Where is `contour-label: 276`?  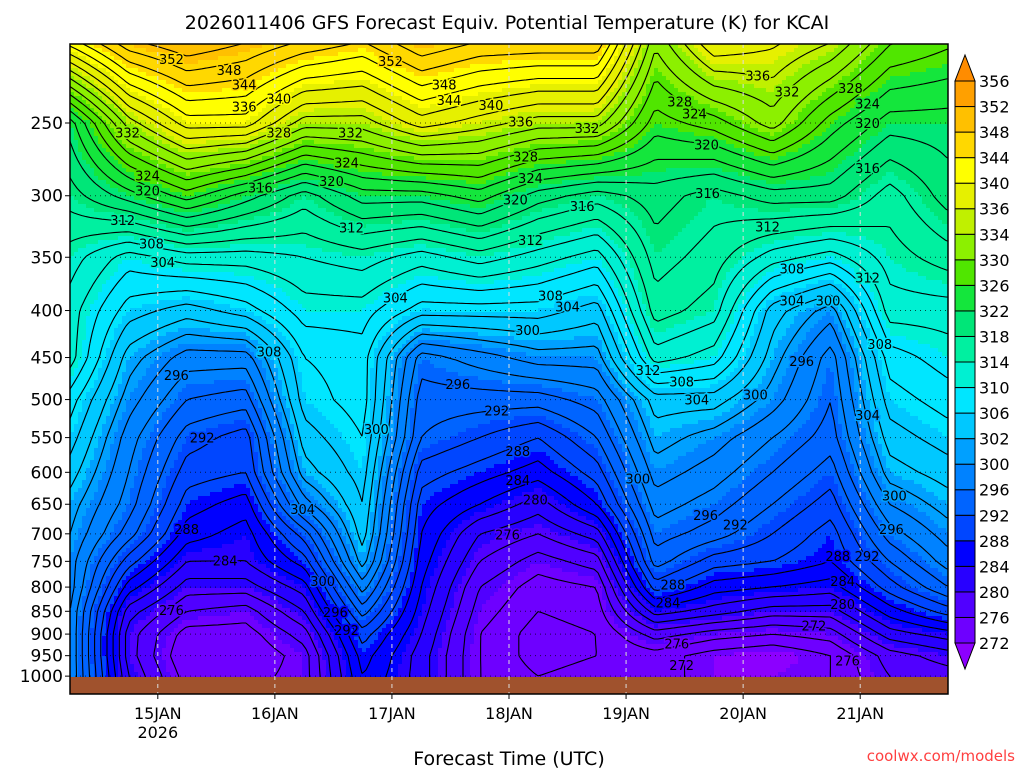
contour-label: 276 is located at coordinates (507, 535).